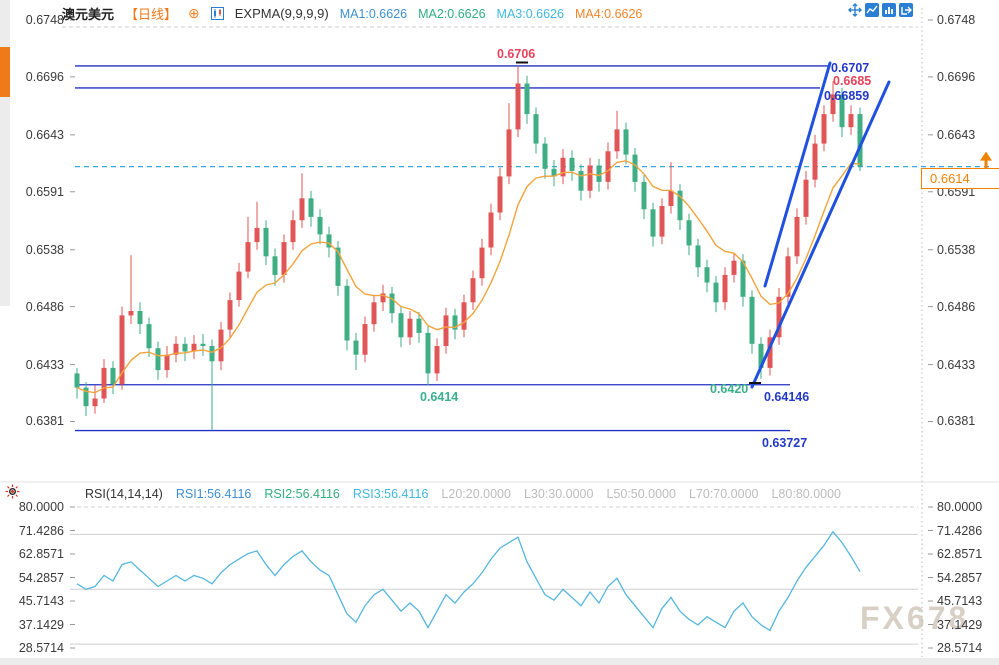 This screenshot has width=999, height=665. Describe the element at coordinates (960, 554) in the screenshot. I see `rsi-axis-label-right: 62.8571` at that location.